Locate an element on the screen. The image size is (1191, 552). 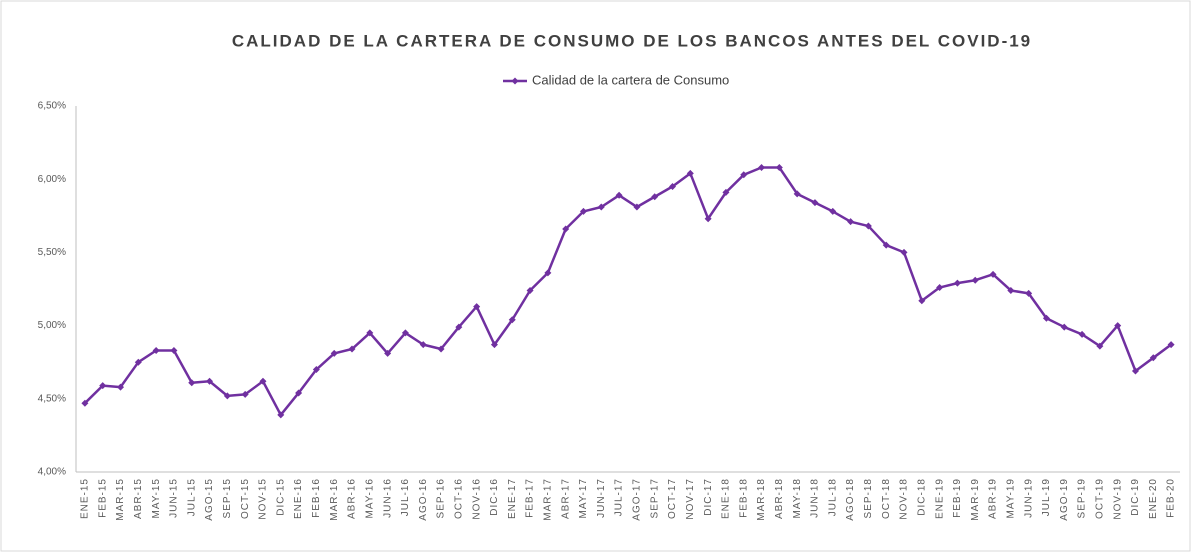
x-tick-label: MAR-15 is located at coordinates (120, 499).